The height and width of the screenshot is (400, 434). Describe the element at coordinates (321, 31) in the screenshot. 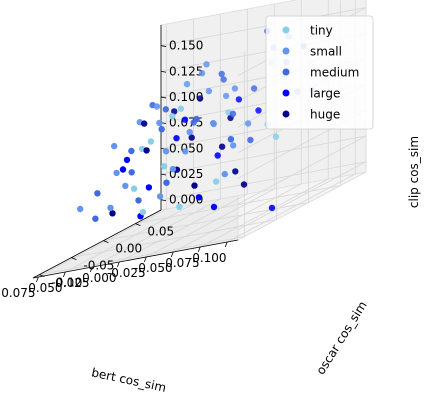

I see `legend-label-tiny: tiny` at that location.